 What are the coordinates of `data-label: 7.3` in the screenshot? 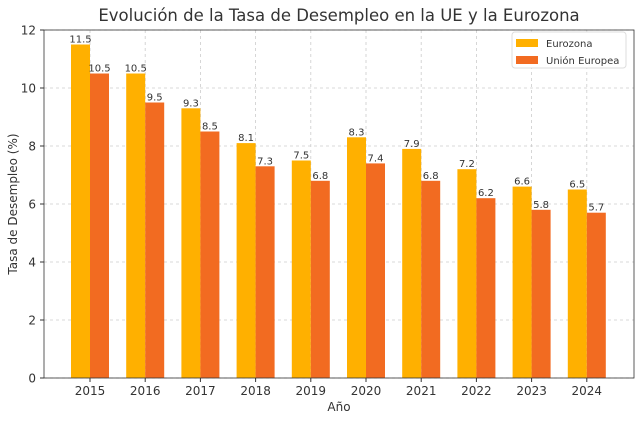 It's located at (265, 161).